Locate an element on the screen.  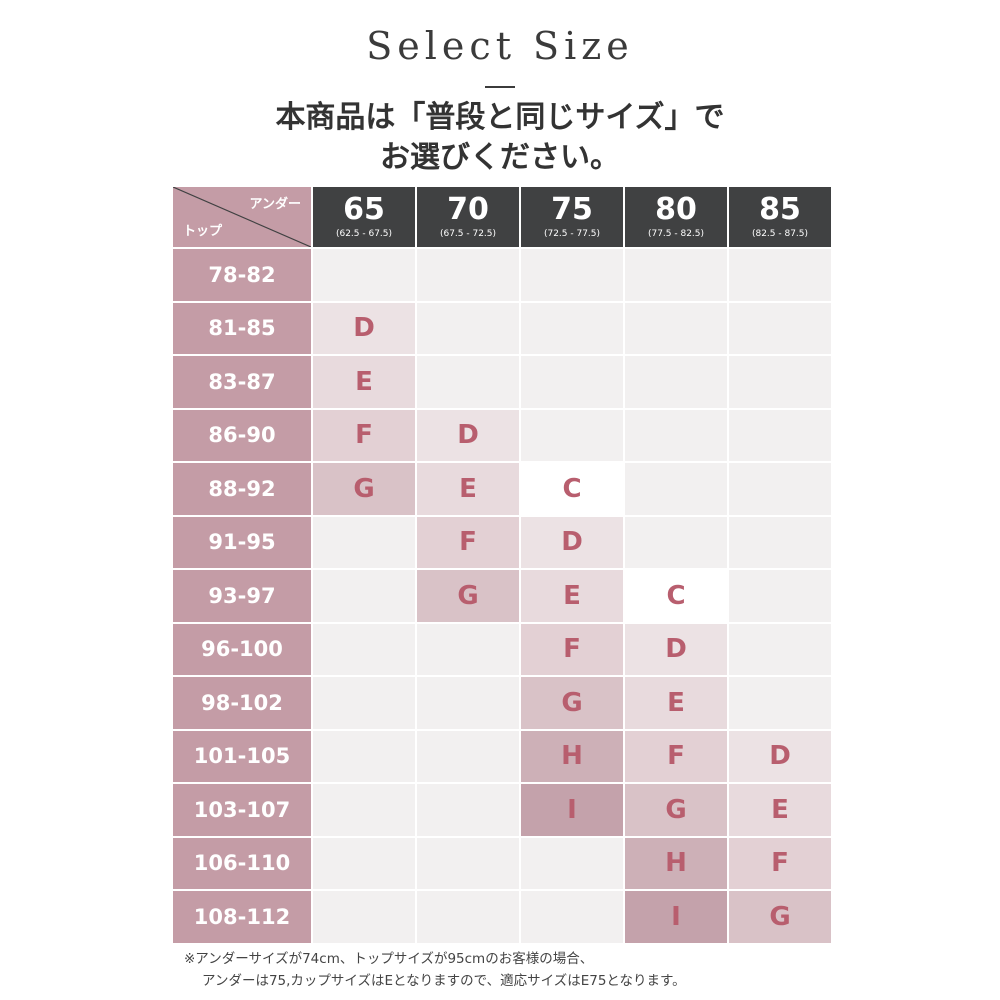
under-size-range: (62.5 - 67.5) is located at coordinates (364, 234).